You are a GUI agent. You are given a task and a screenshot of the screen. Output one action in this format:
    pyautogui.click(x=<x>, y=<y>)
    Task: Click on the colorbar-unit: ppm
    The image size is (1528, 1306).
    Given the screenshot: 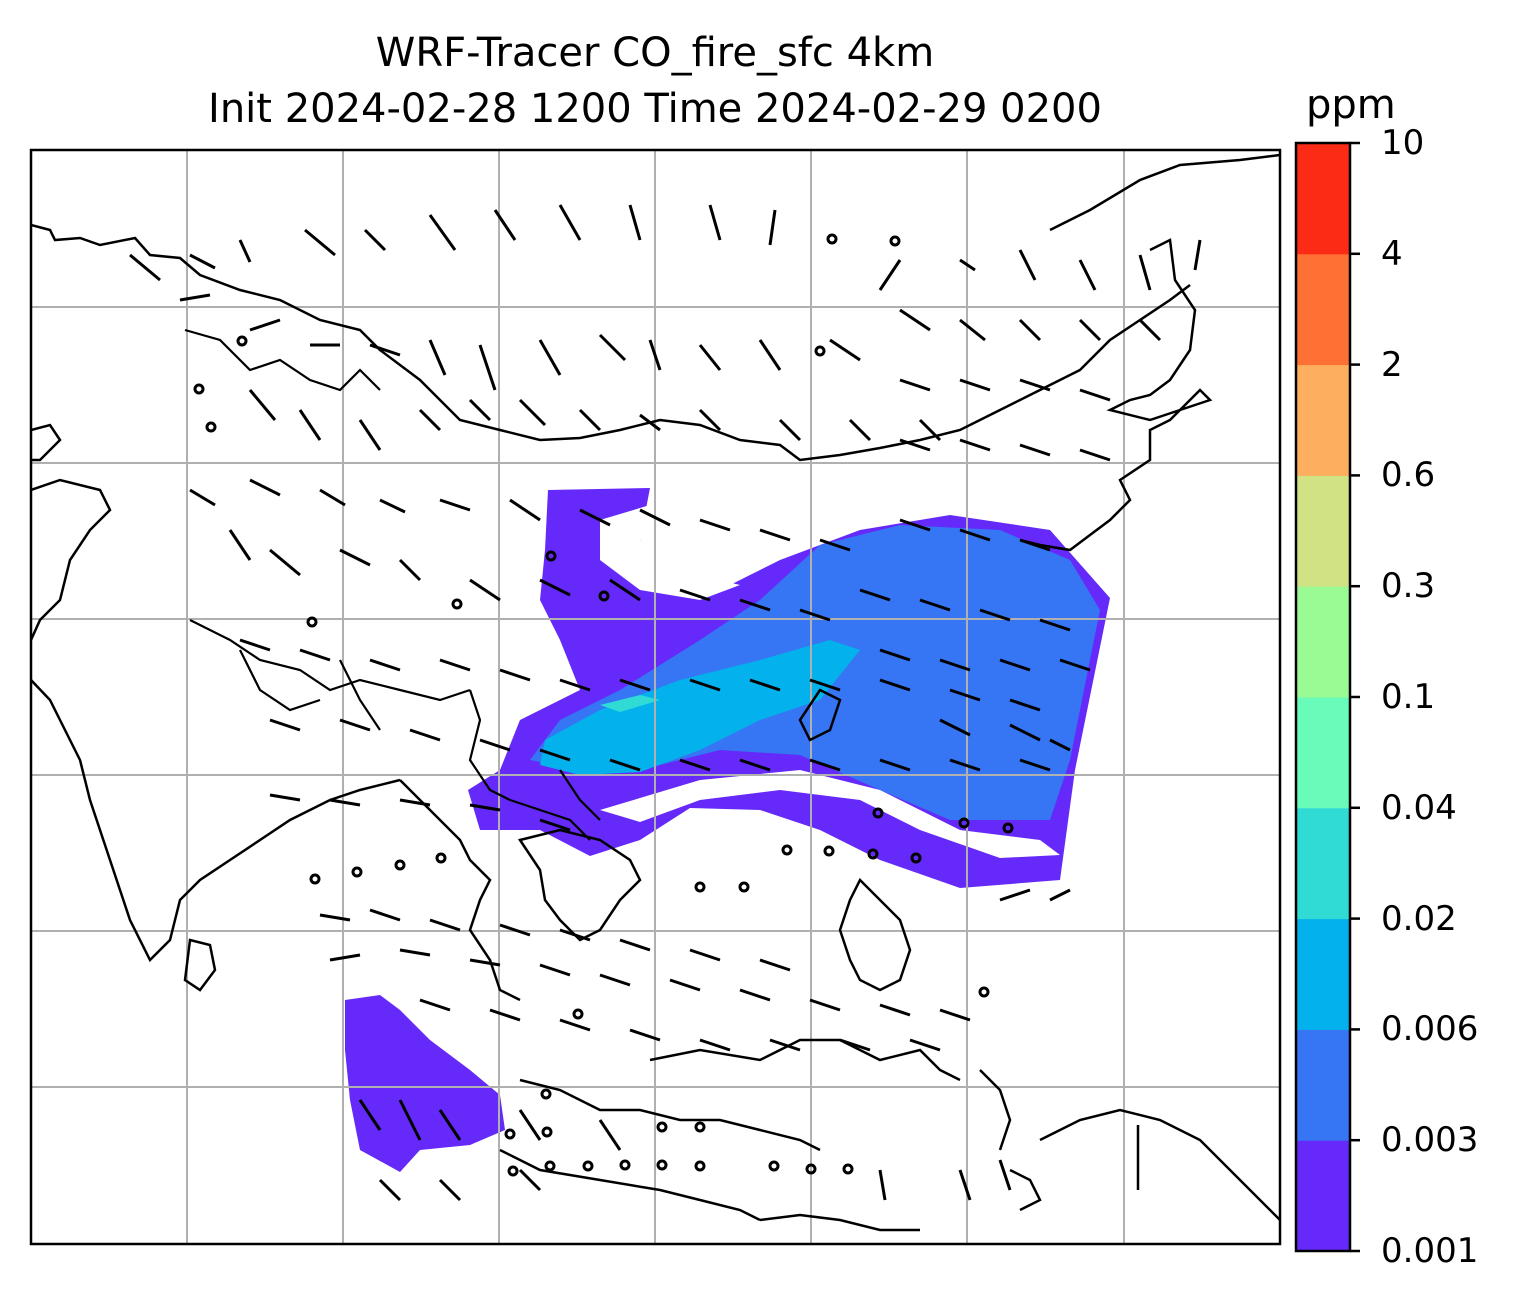 What is the action you would take?
    pyautogui.click(x=1351, y=105)
    